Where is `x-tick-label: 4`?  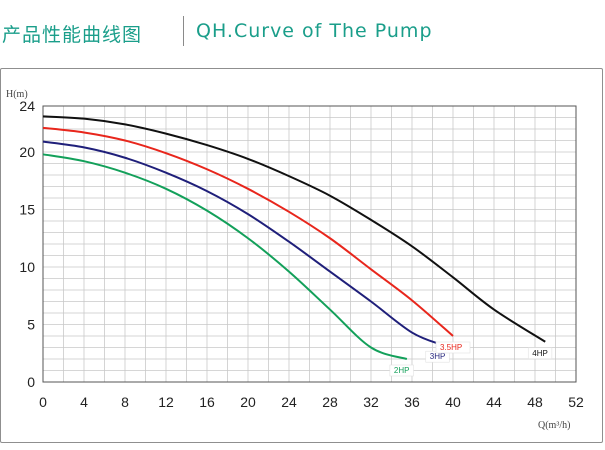
x-tick-label: 4 is located at coordinates (84, 402).